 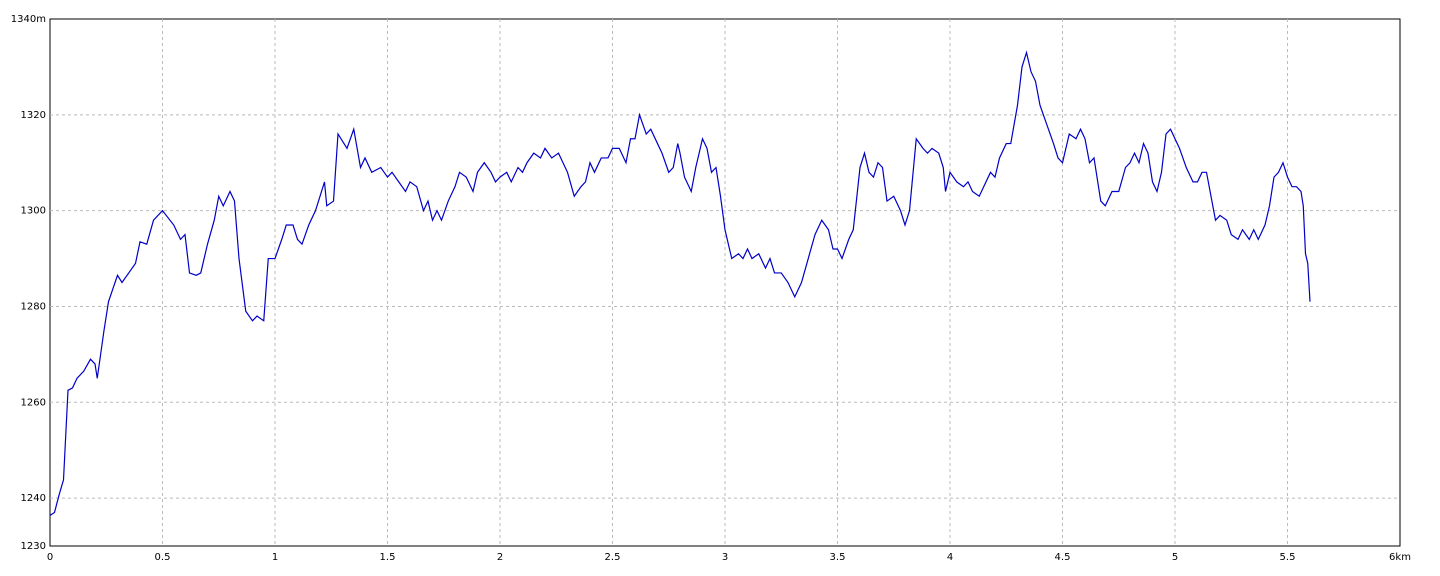 I want to click on y-tick-label: 1260, so click(x=33, y=402).